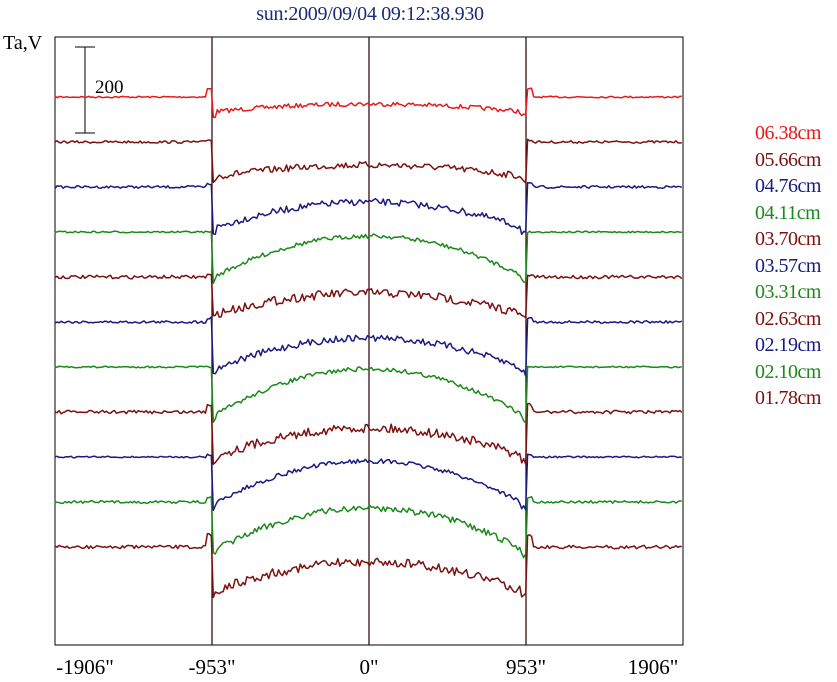 This screenshot has height=682, width=837. Describe the element at coordinates (788, 159) in the screenshot. I see `legend-item-05-66cm: 05.66cm` at that location.